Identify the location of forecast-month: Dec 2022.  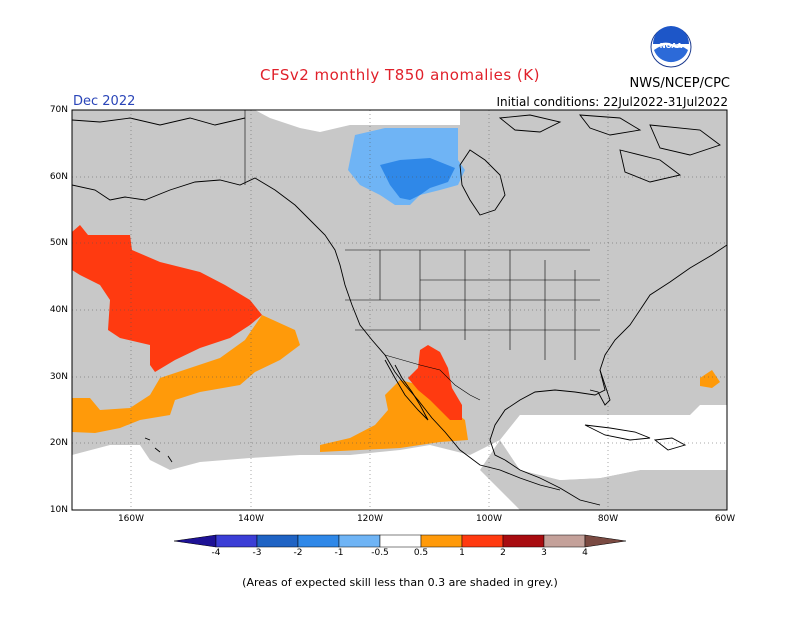
(104, 101).